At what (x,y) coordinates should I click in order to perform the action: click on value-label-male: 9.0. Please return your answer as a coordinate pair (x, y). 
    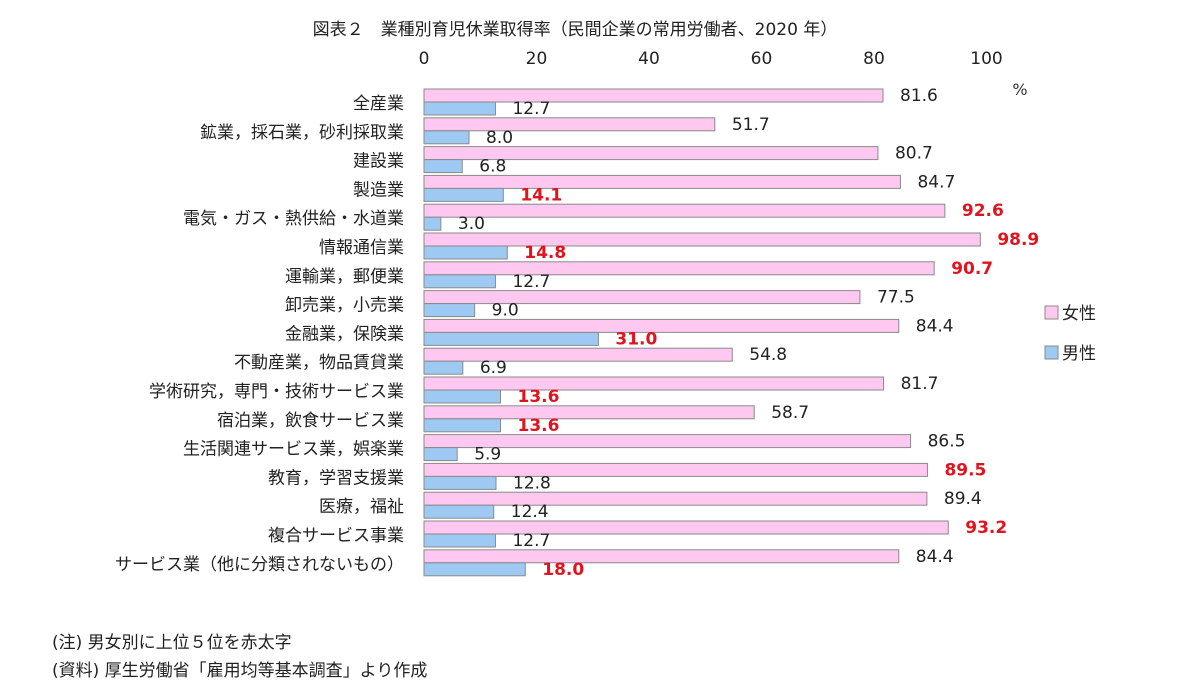
    Looking at the image, I should click on (505, 311).